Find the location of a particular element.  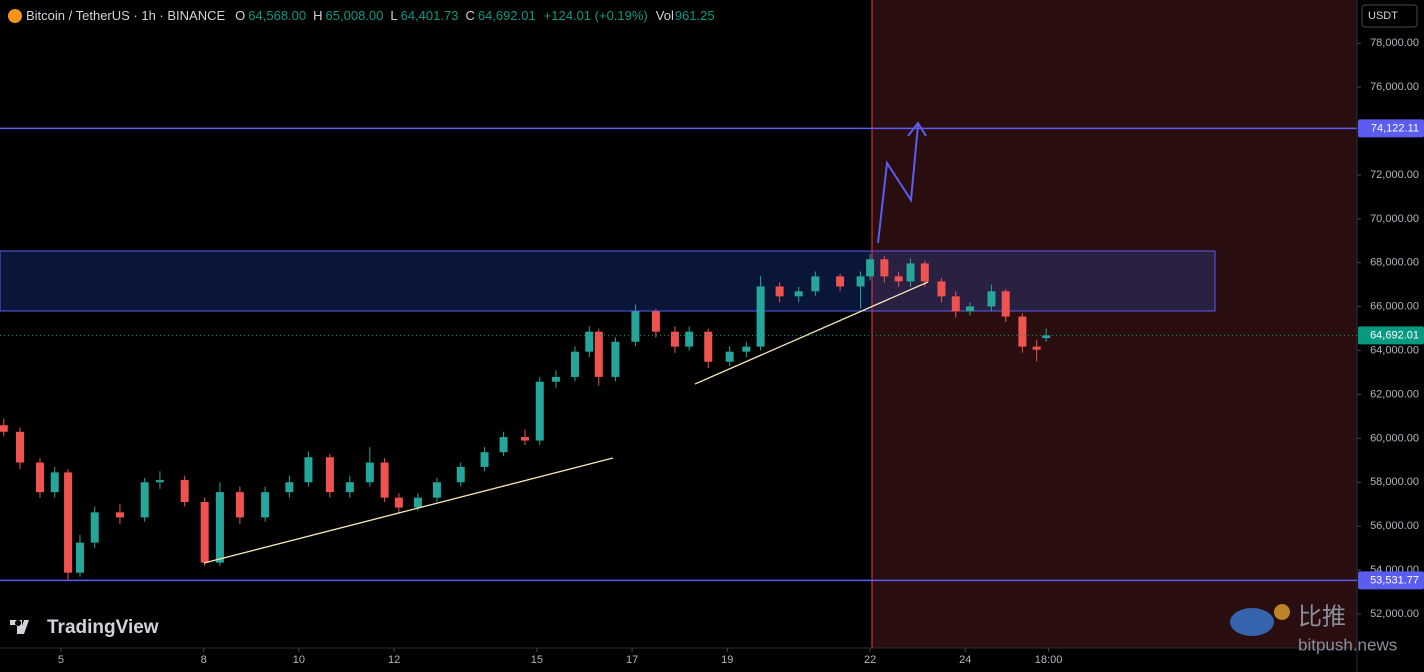

y-tick-label: 66,000.00 is located at coordinates (1394, 307).